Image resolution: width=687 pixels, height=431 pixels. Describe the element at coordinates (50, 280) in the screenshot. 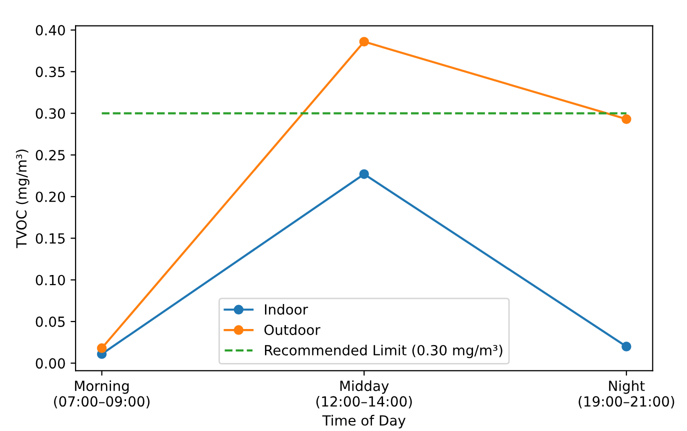

I see `y-tick-label: 0.10` at that location.